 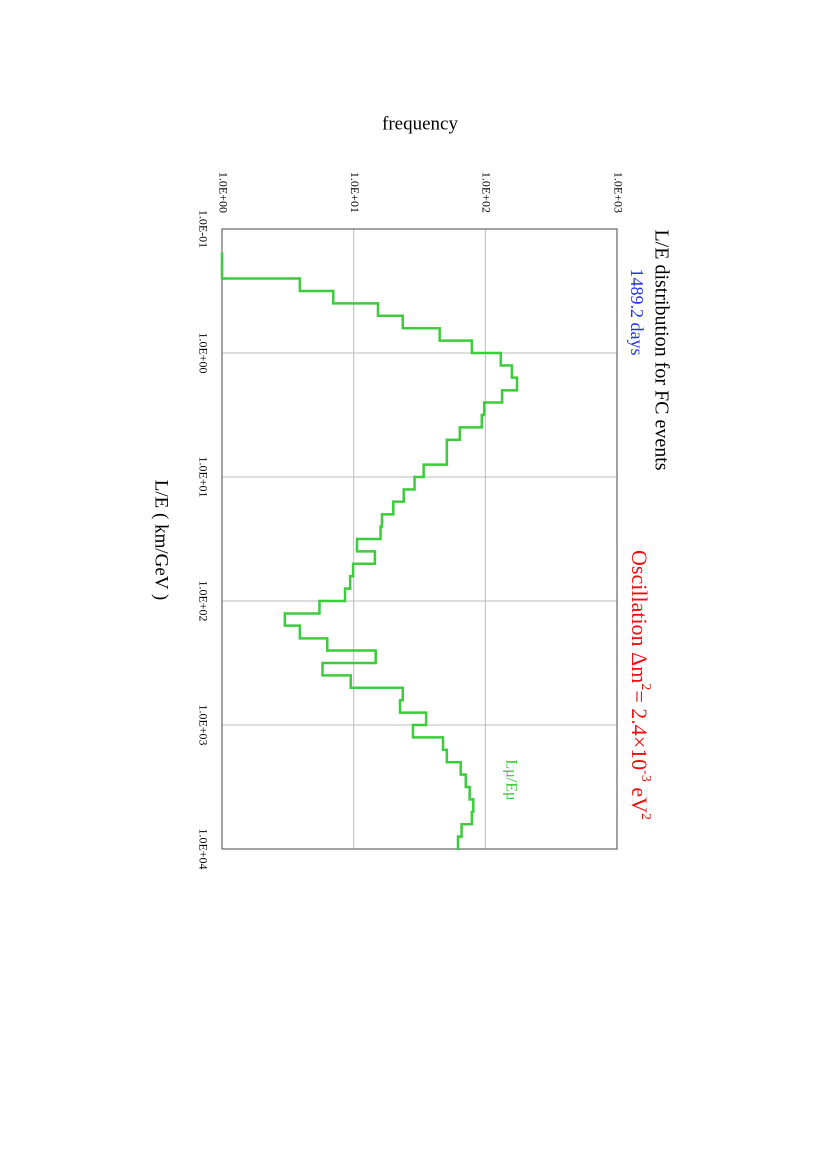 What do you see at coordinates (355, 192) in the screenshot?
I see `y-tick-label: 1.0E+01` at bounding box center [355, 192].